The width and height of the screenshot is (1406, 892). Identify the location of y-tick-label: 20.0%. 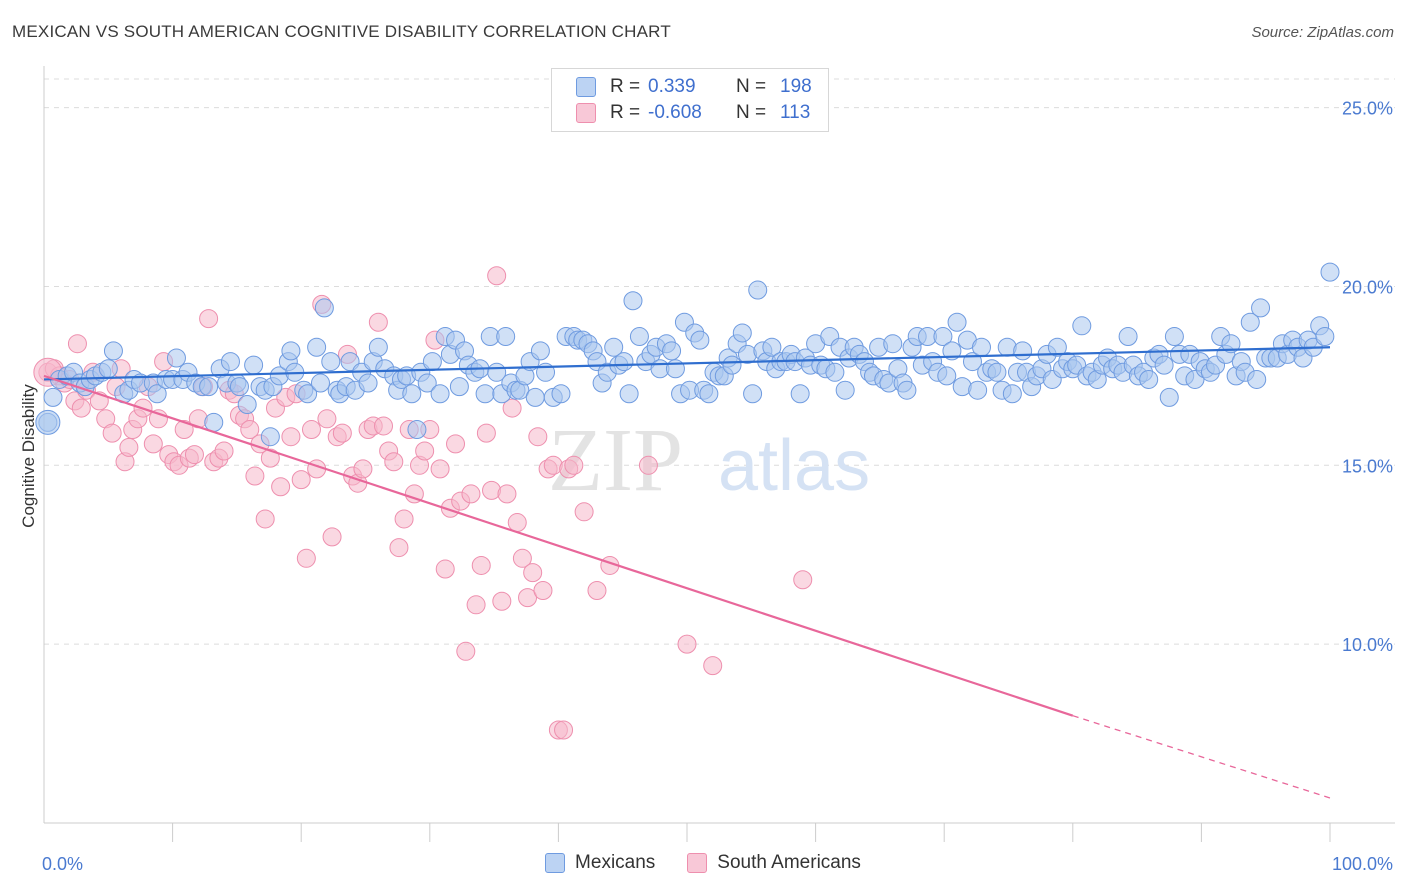
(1367, 287).